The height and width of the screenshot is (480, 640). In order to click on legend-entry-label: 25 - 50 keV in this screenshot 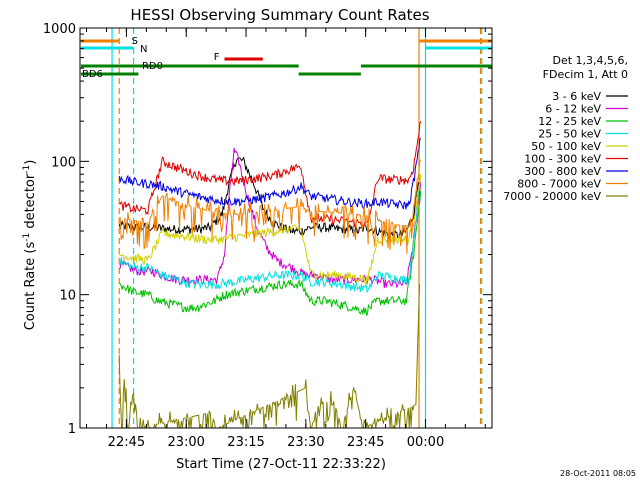, I will do `click(569, 134)`.